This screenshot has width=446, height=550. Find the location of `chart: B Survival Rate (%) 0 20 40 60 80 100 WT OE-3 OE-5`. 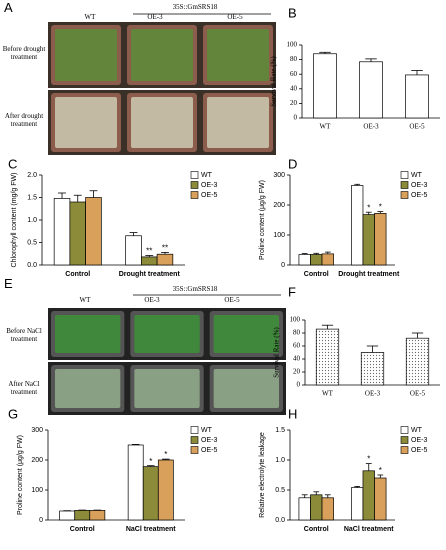

chart: B Survival Rate (%) 0 20 40 60 80 100 WT OE-3 OE-5 is located at coordinates (355, 68).